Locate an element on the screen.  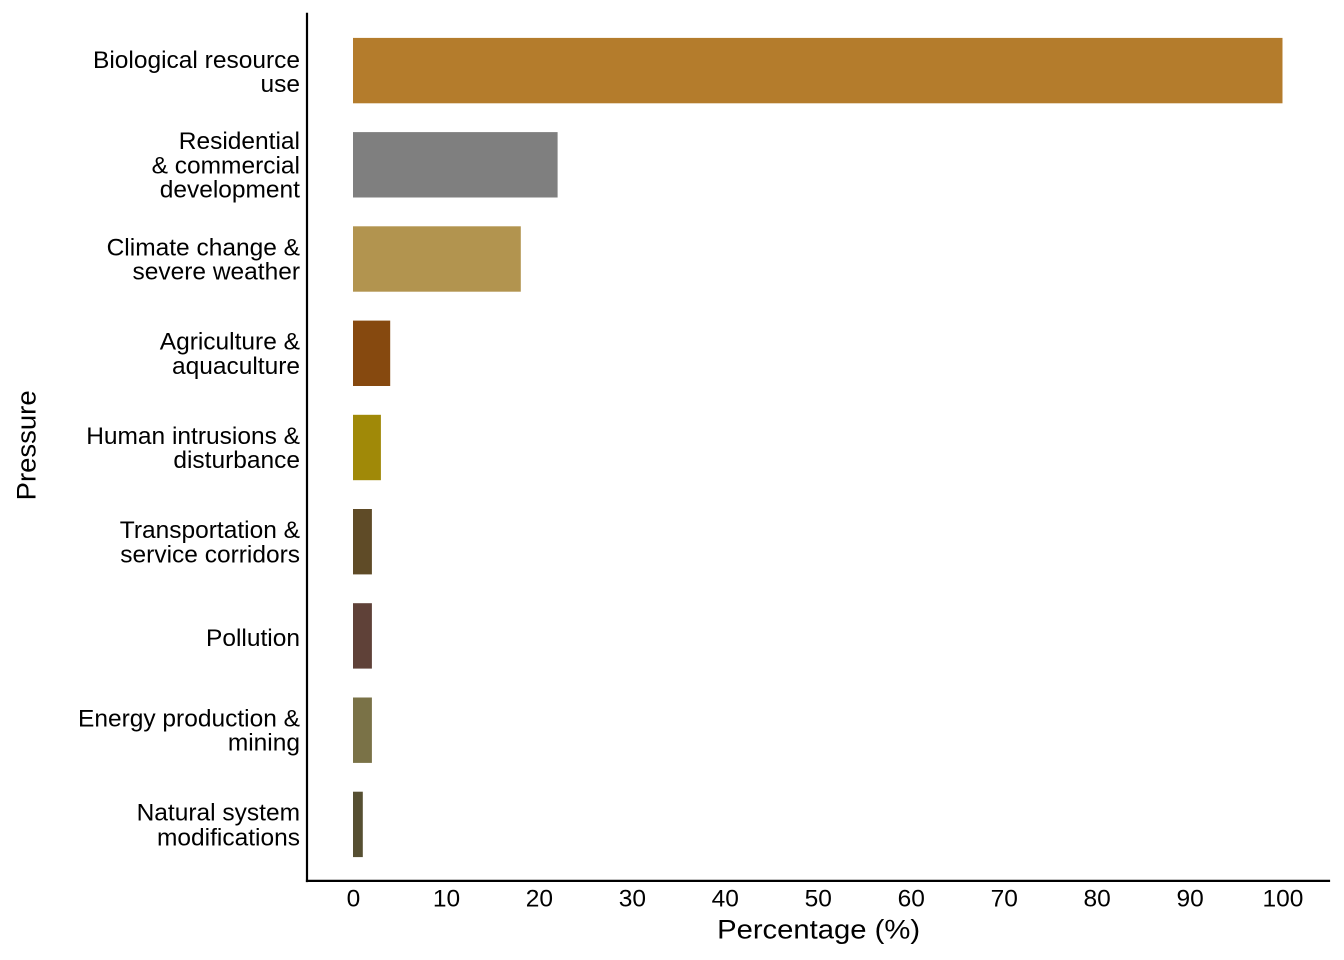
svg-text: 0 is located at coordinates (354, 899).